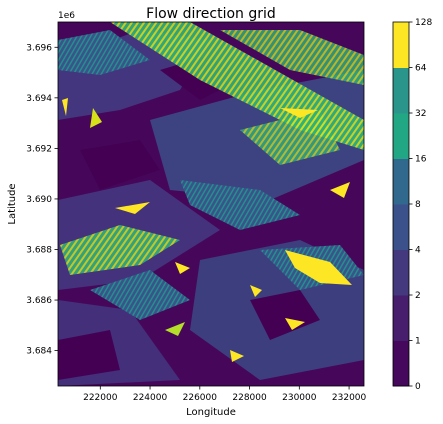 This screenshot has width=443, height=424. I want to click on y-tick-label: 3.696, so click(39, 48).